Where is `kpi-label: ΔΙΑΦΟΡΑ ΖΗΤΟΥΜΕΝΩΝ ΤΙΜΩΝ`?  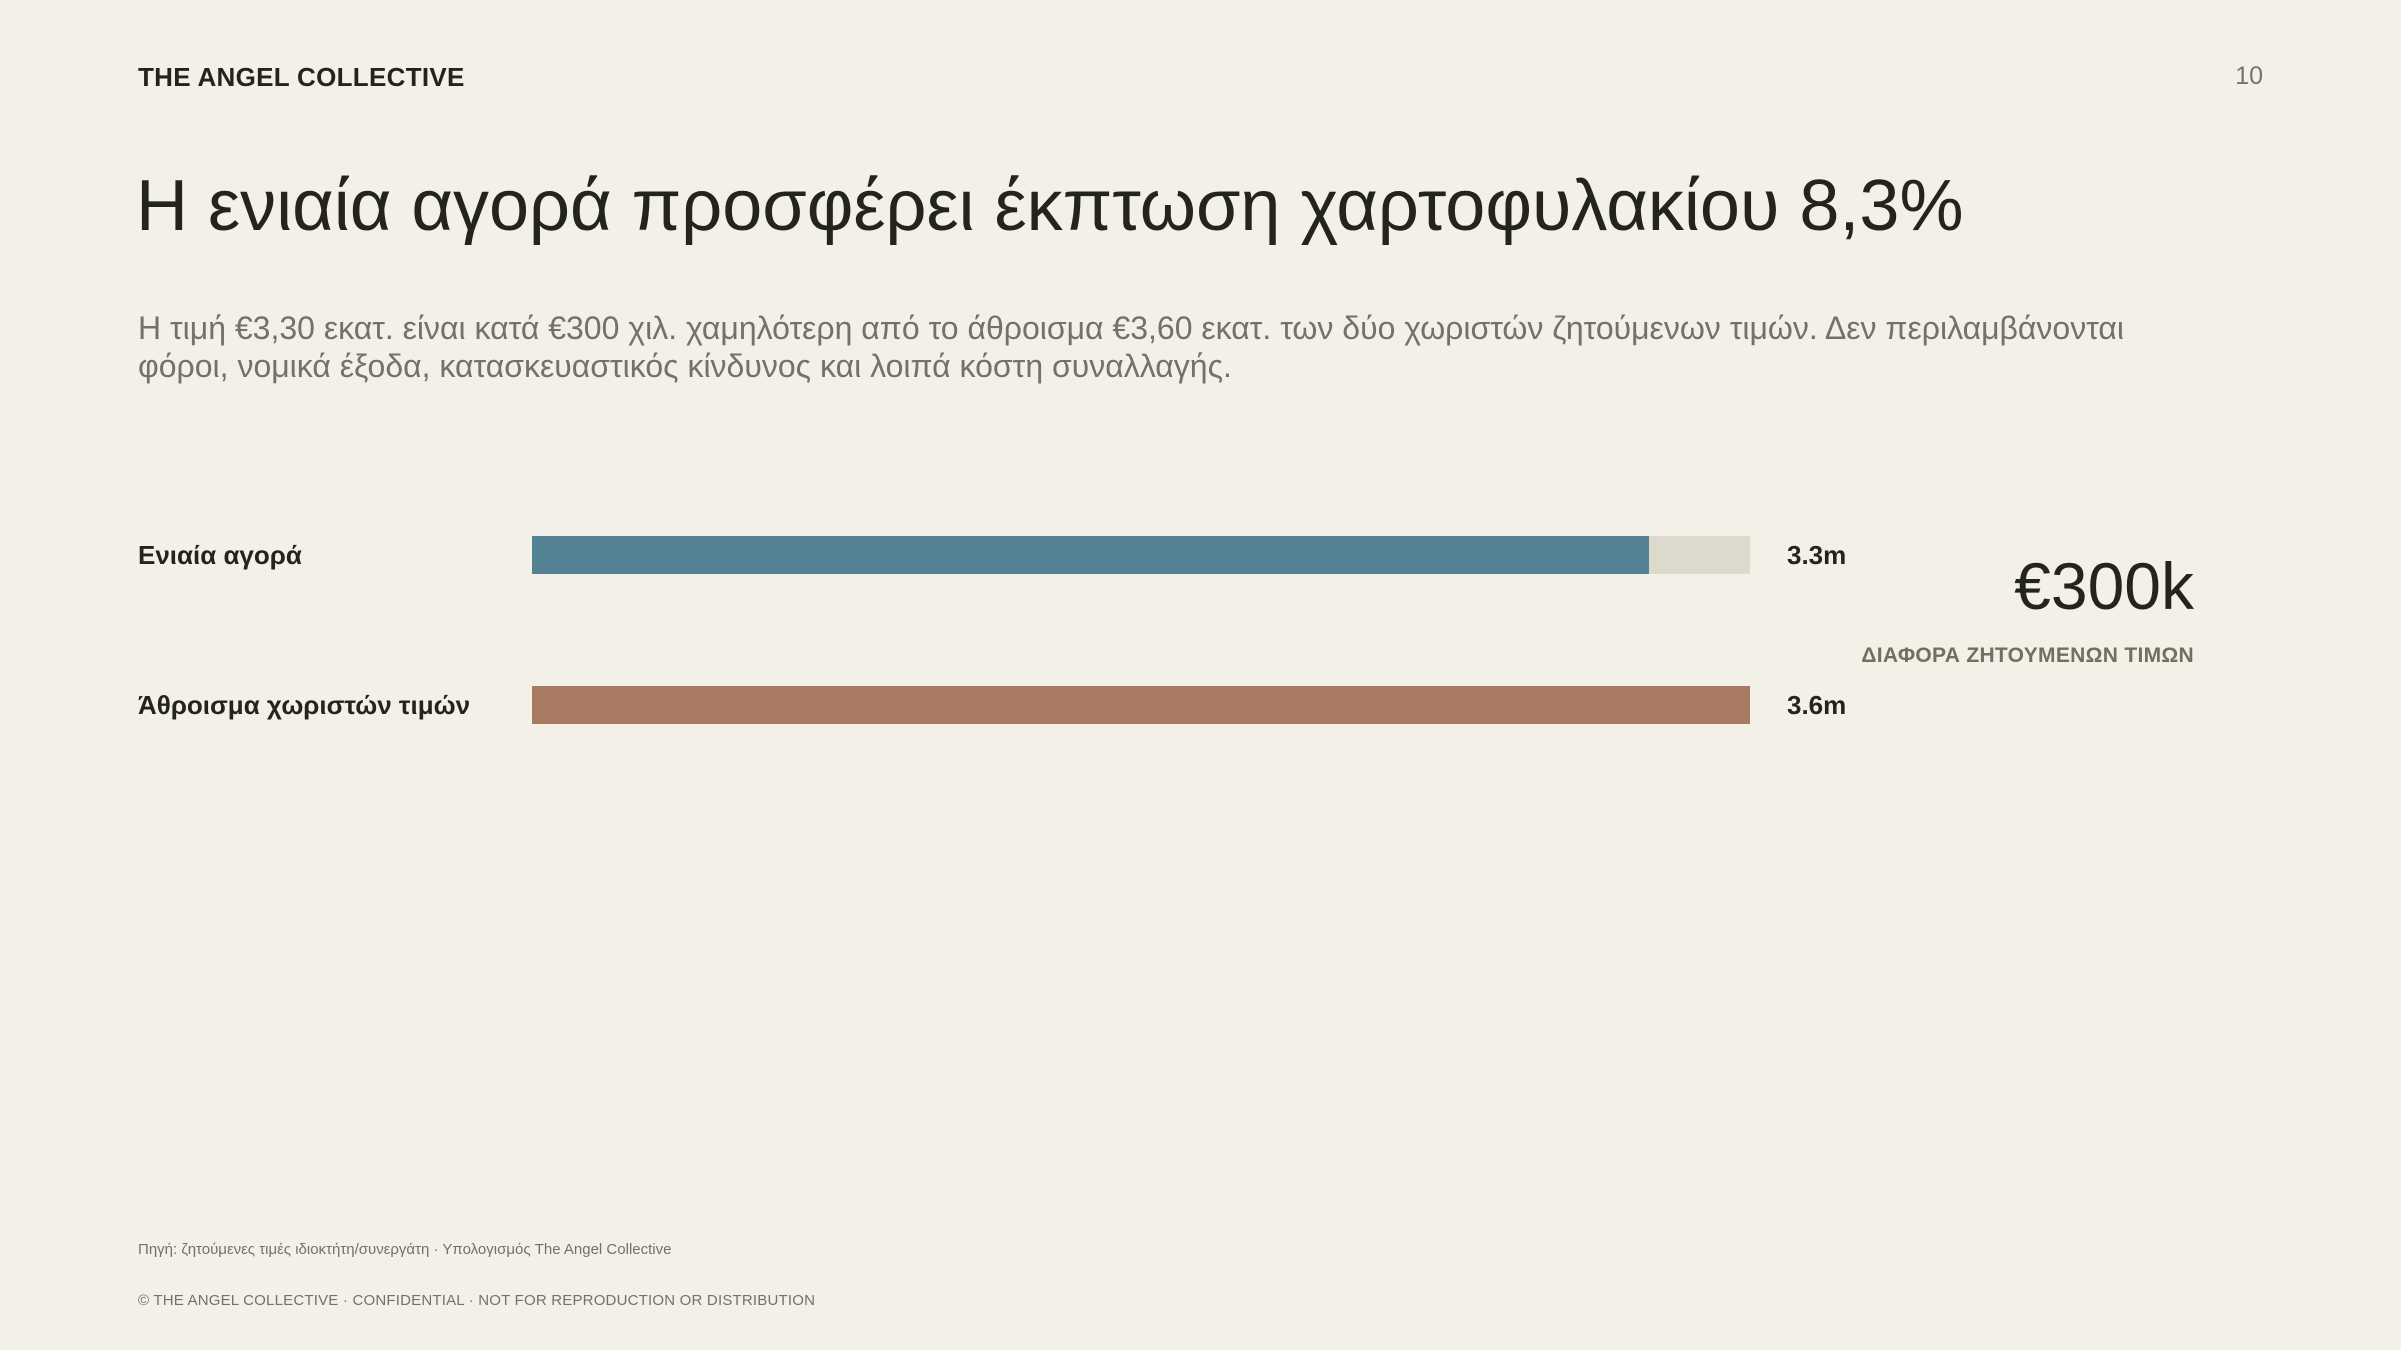 kpi-label: ΔΙΑΦΟΡΑ ΖΗΤΟΥΜΕΝΩΝ ΤΙΜΩΝ is located at coordinates (2027, 655).